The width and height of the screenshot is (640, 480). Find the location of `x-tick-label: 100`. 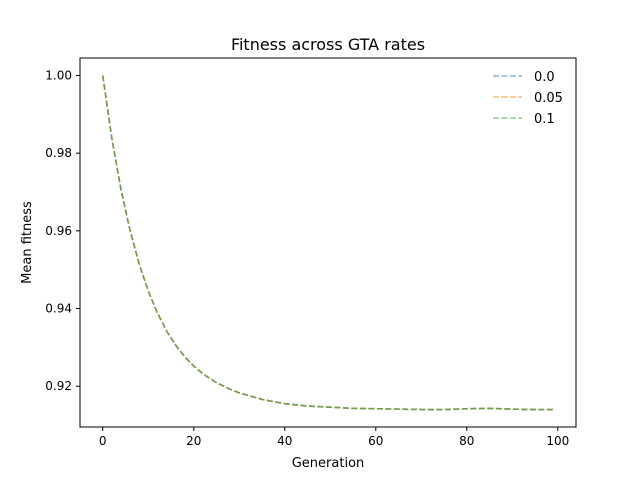

x-tick-label: 100 is located at coordinates (557, 441).